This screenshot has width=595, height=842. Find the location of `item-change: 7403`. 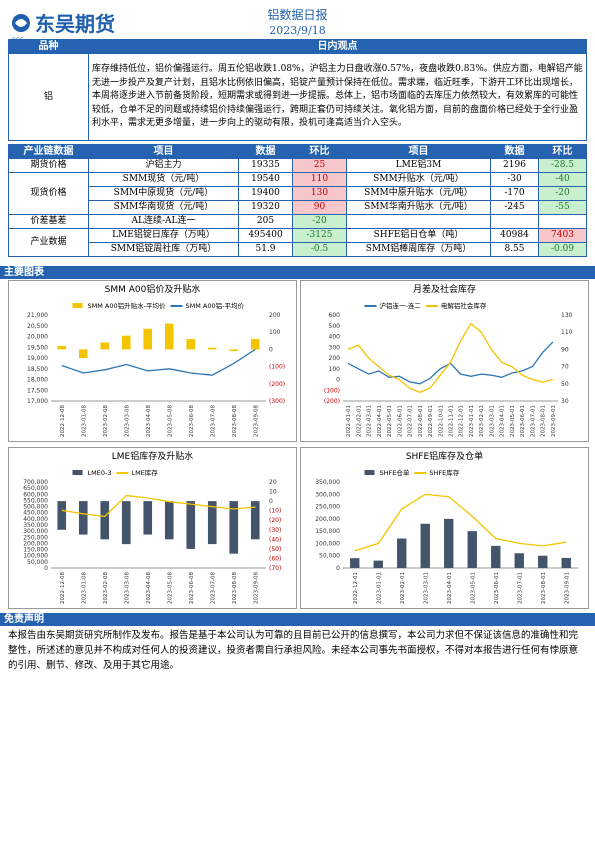

item-change: 7403 is located at coordinates (562, 235).